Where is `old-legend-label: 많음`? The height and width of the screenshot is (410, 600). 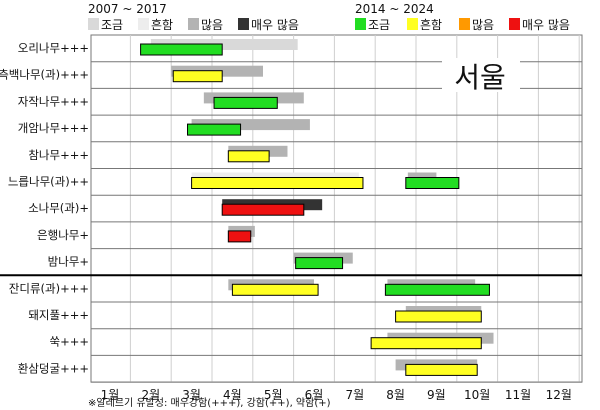
old-legend-label: 많음 is located at coordinates (212, 25).